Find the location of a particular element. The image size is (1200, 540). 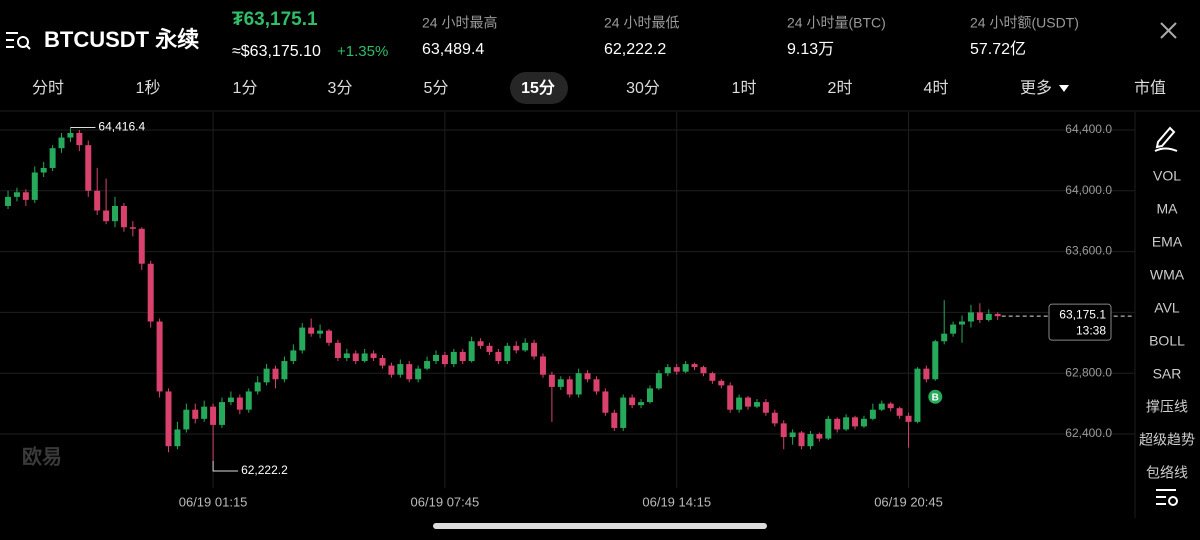

pen-stroke is located at coordinates (1166, 149).